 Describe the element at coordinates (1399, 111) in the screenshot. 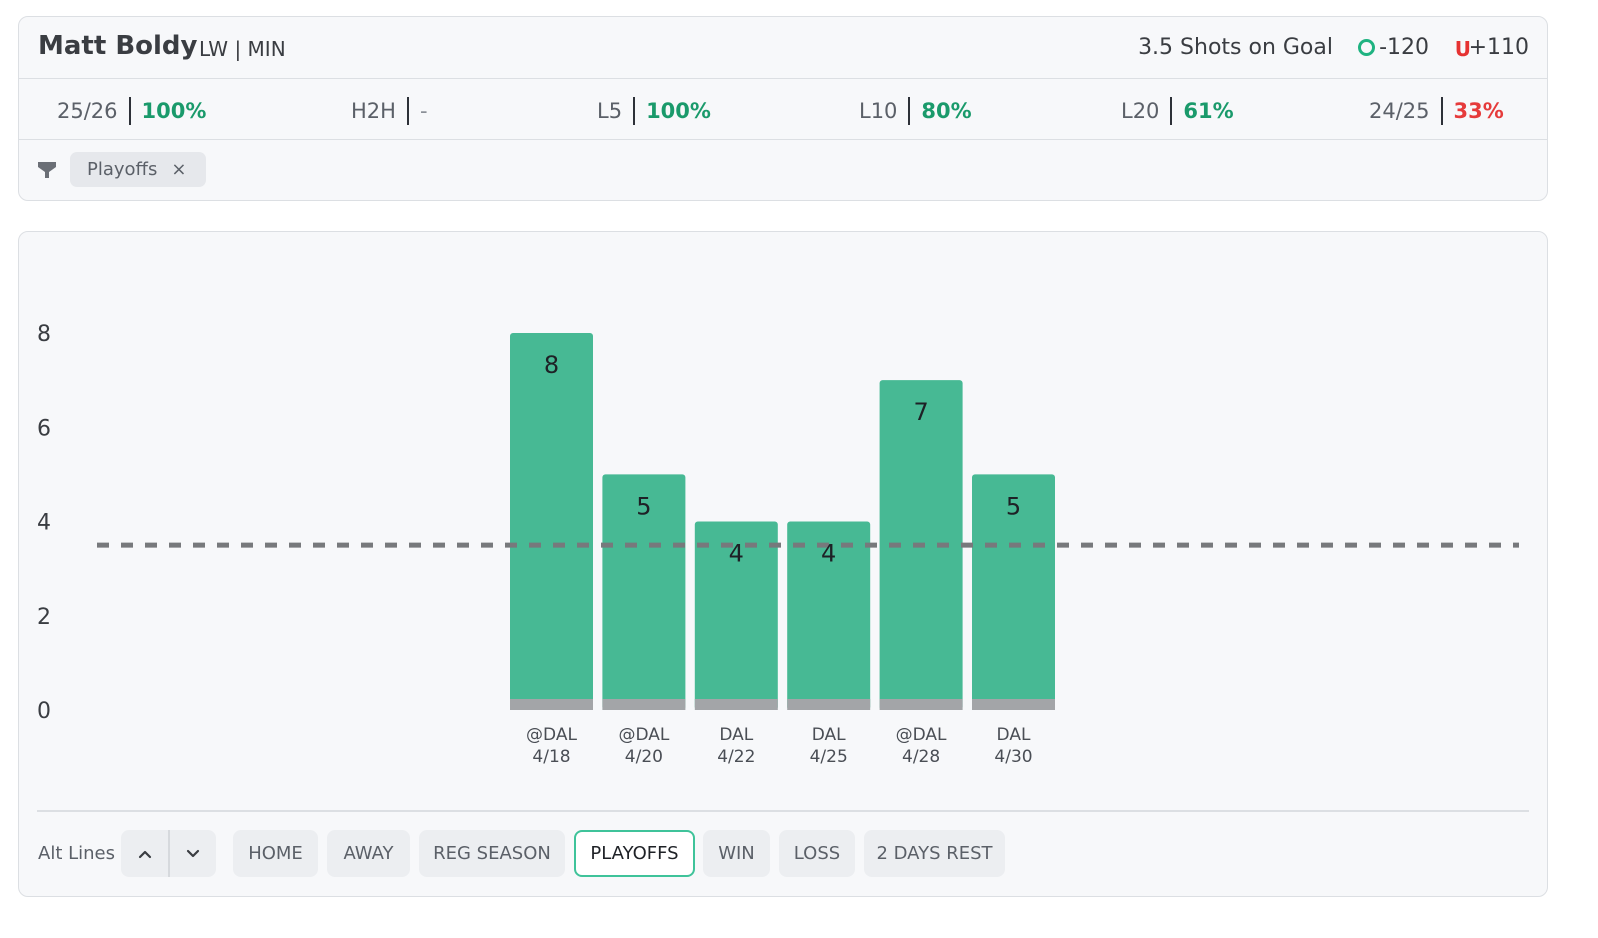

I see `stat-label: 24/25` at that location.